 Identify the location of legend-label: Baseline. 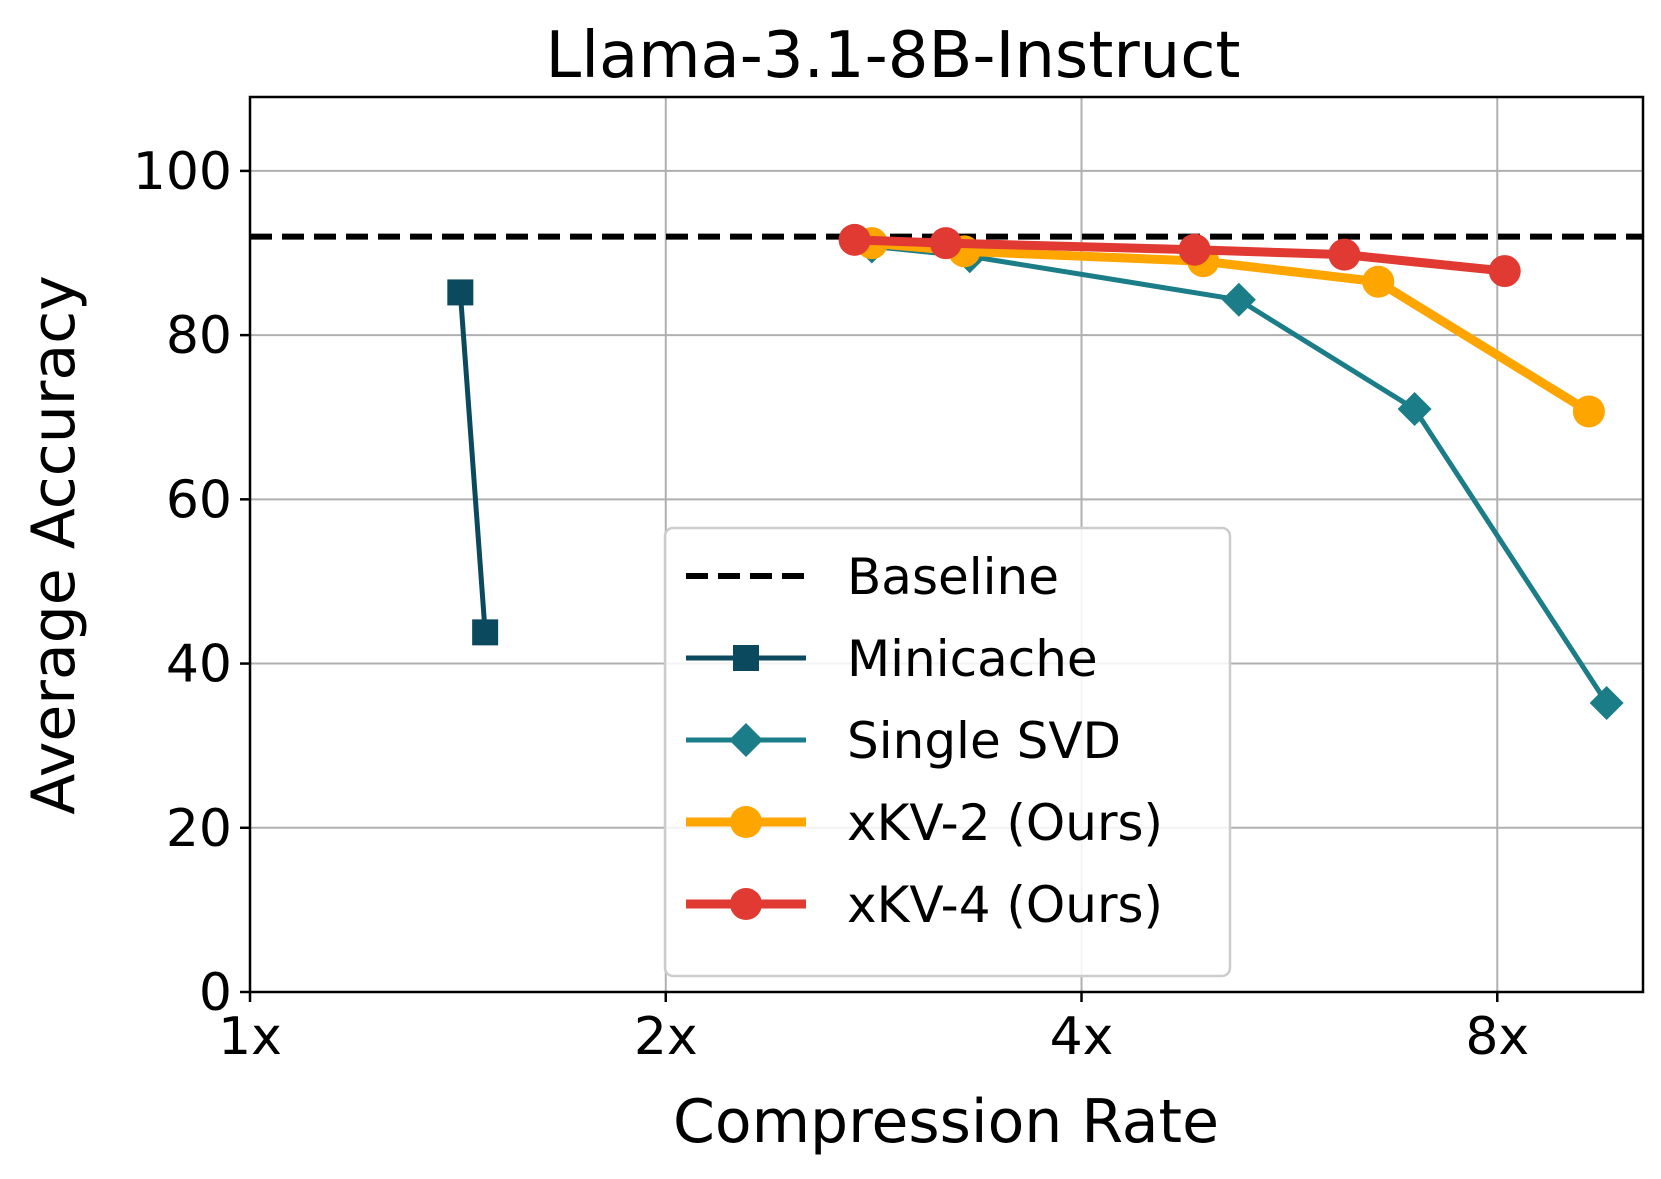
(953, 577).